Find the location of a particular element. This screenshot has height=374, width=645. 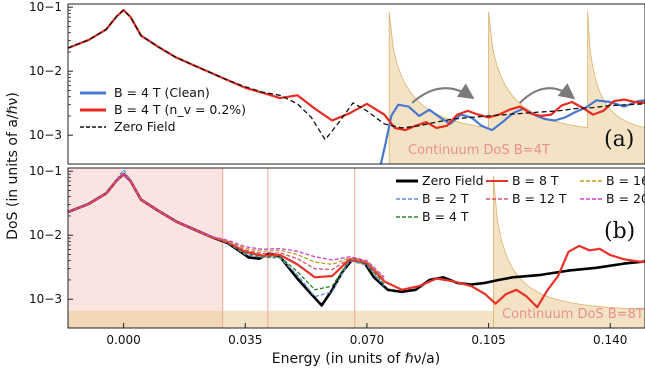

continuum-flat-b is located at coordinates (281, 319).